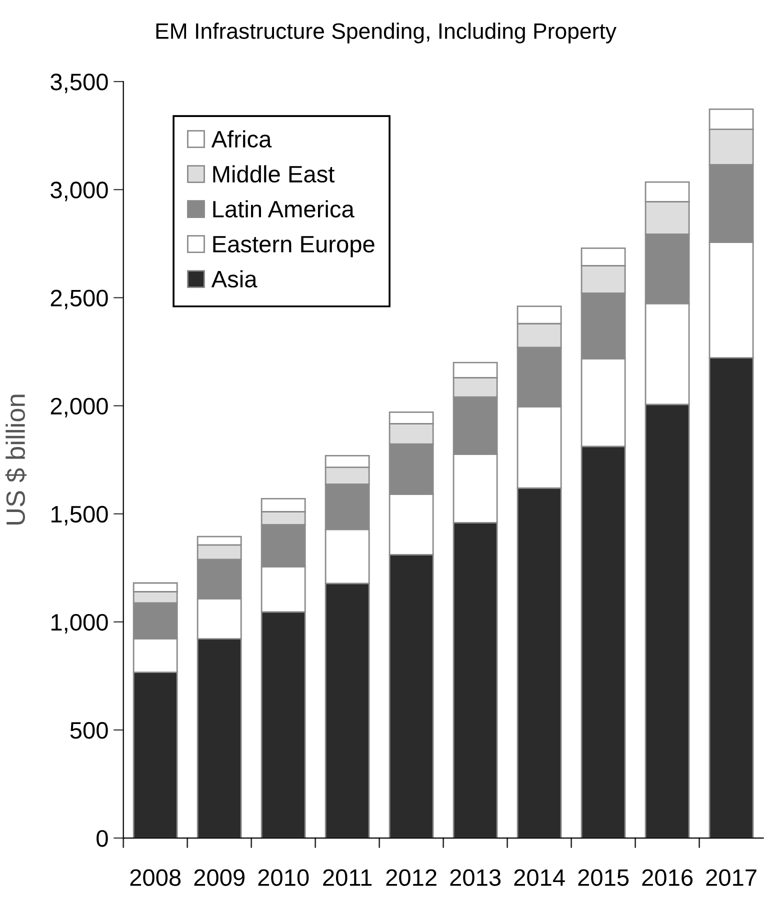 The height and width of the screenshot is (906, 771). What do you see at coordinates (219, 877) in the screenshot?
I see `x-tick-label: 2009` at bounding box center [219, 877].